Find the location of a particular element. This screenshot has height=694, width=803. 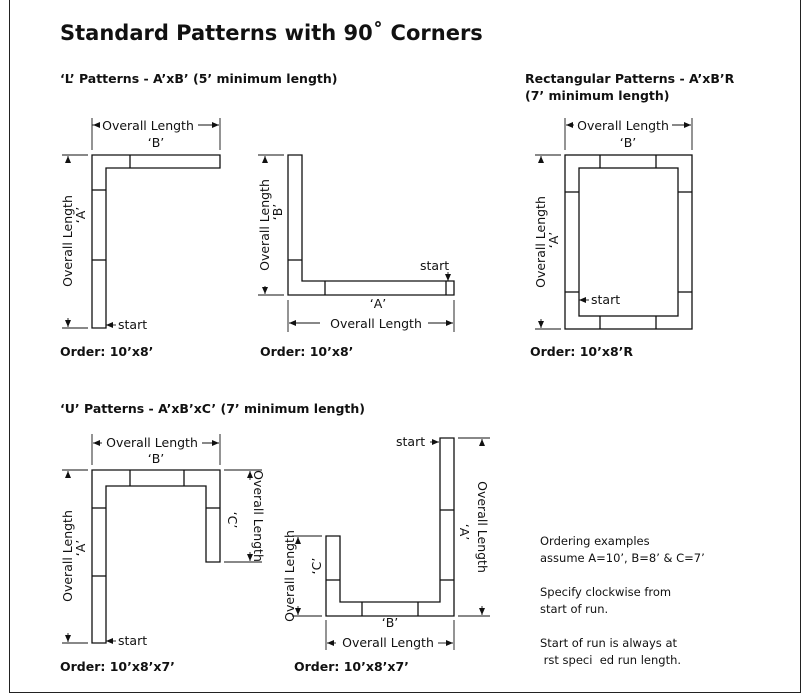

order-rect: Order: 10’x8’R is located at coordinates (581, 351).